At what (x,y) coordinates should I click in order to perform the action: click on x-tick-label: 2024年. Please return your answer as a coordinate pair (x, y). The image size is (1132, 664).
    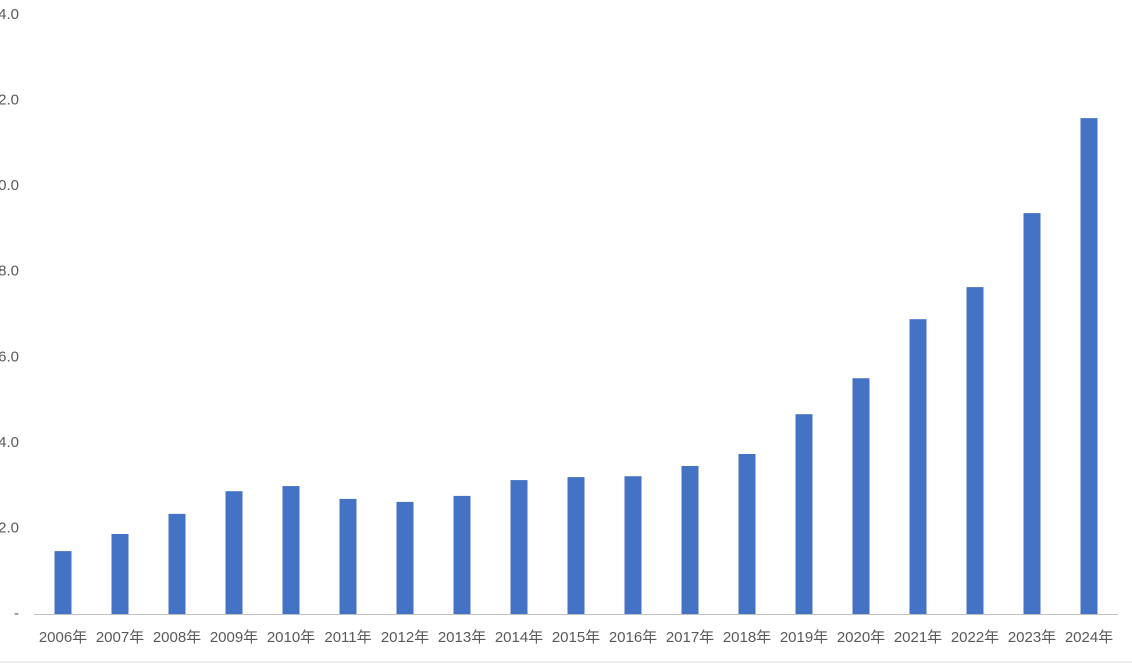
    Looking at the image, I should click on (1089, 637).